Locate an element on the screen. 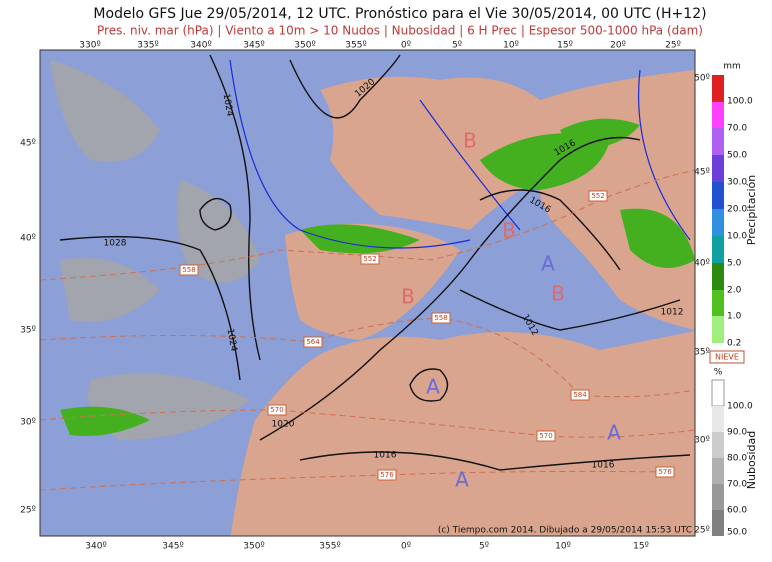  legend-level: 5.0 is located at coordinates (734, 264).